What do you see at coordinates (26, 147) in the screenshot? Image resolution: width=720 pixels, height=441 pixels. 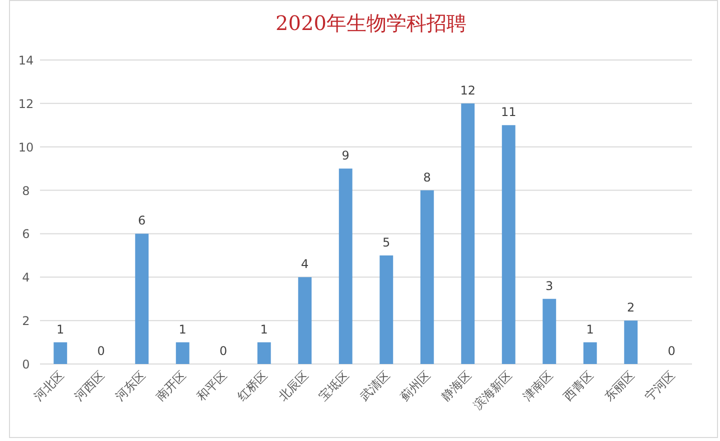 I see `y-tick-label: 10` at bounding box center [26, 147].